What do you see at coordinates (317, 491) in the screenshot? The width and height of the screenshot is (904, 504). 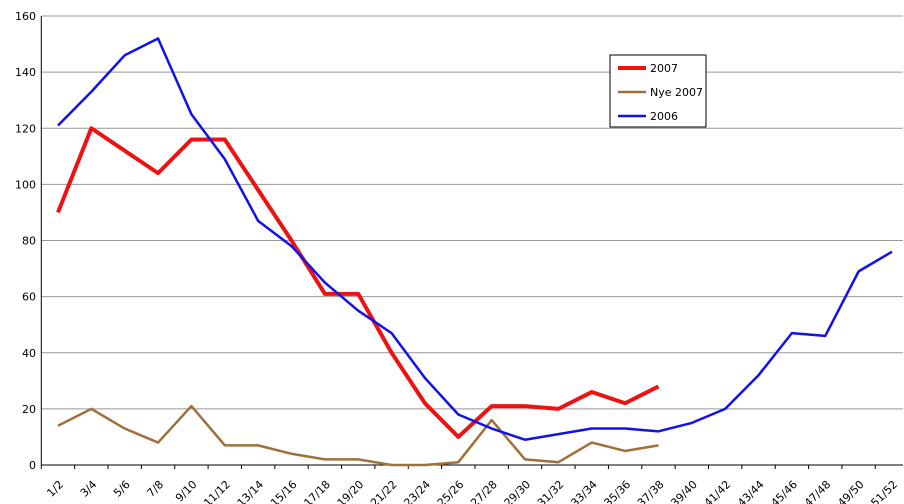 I see `x-tick-label: 17/18` at bounding box center [317, 491].